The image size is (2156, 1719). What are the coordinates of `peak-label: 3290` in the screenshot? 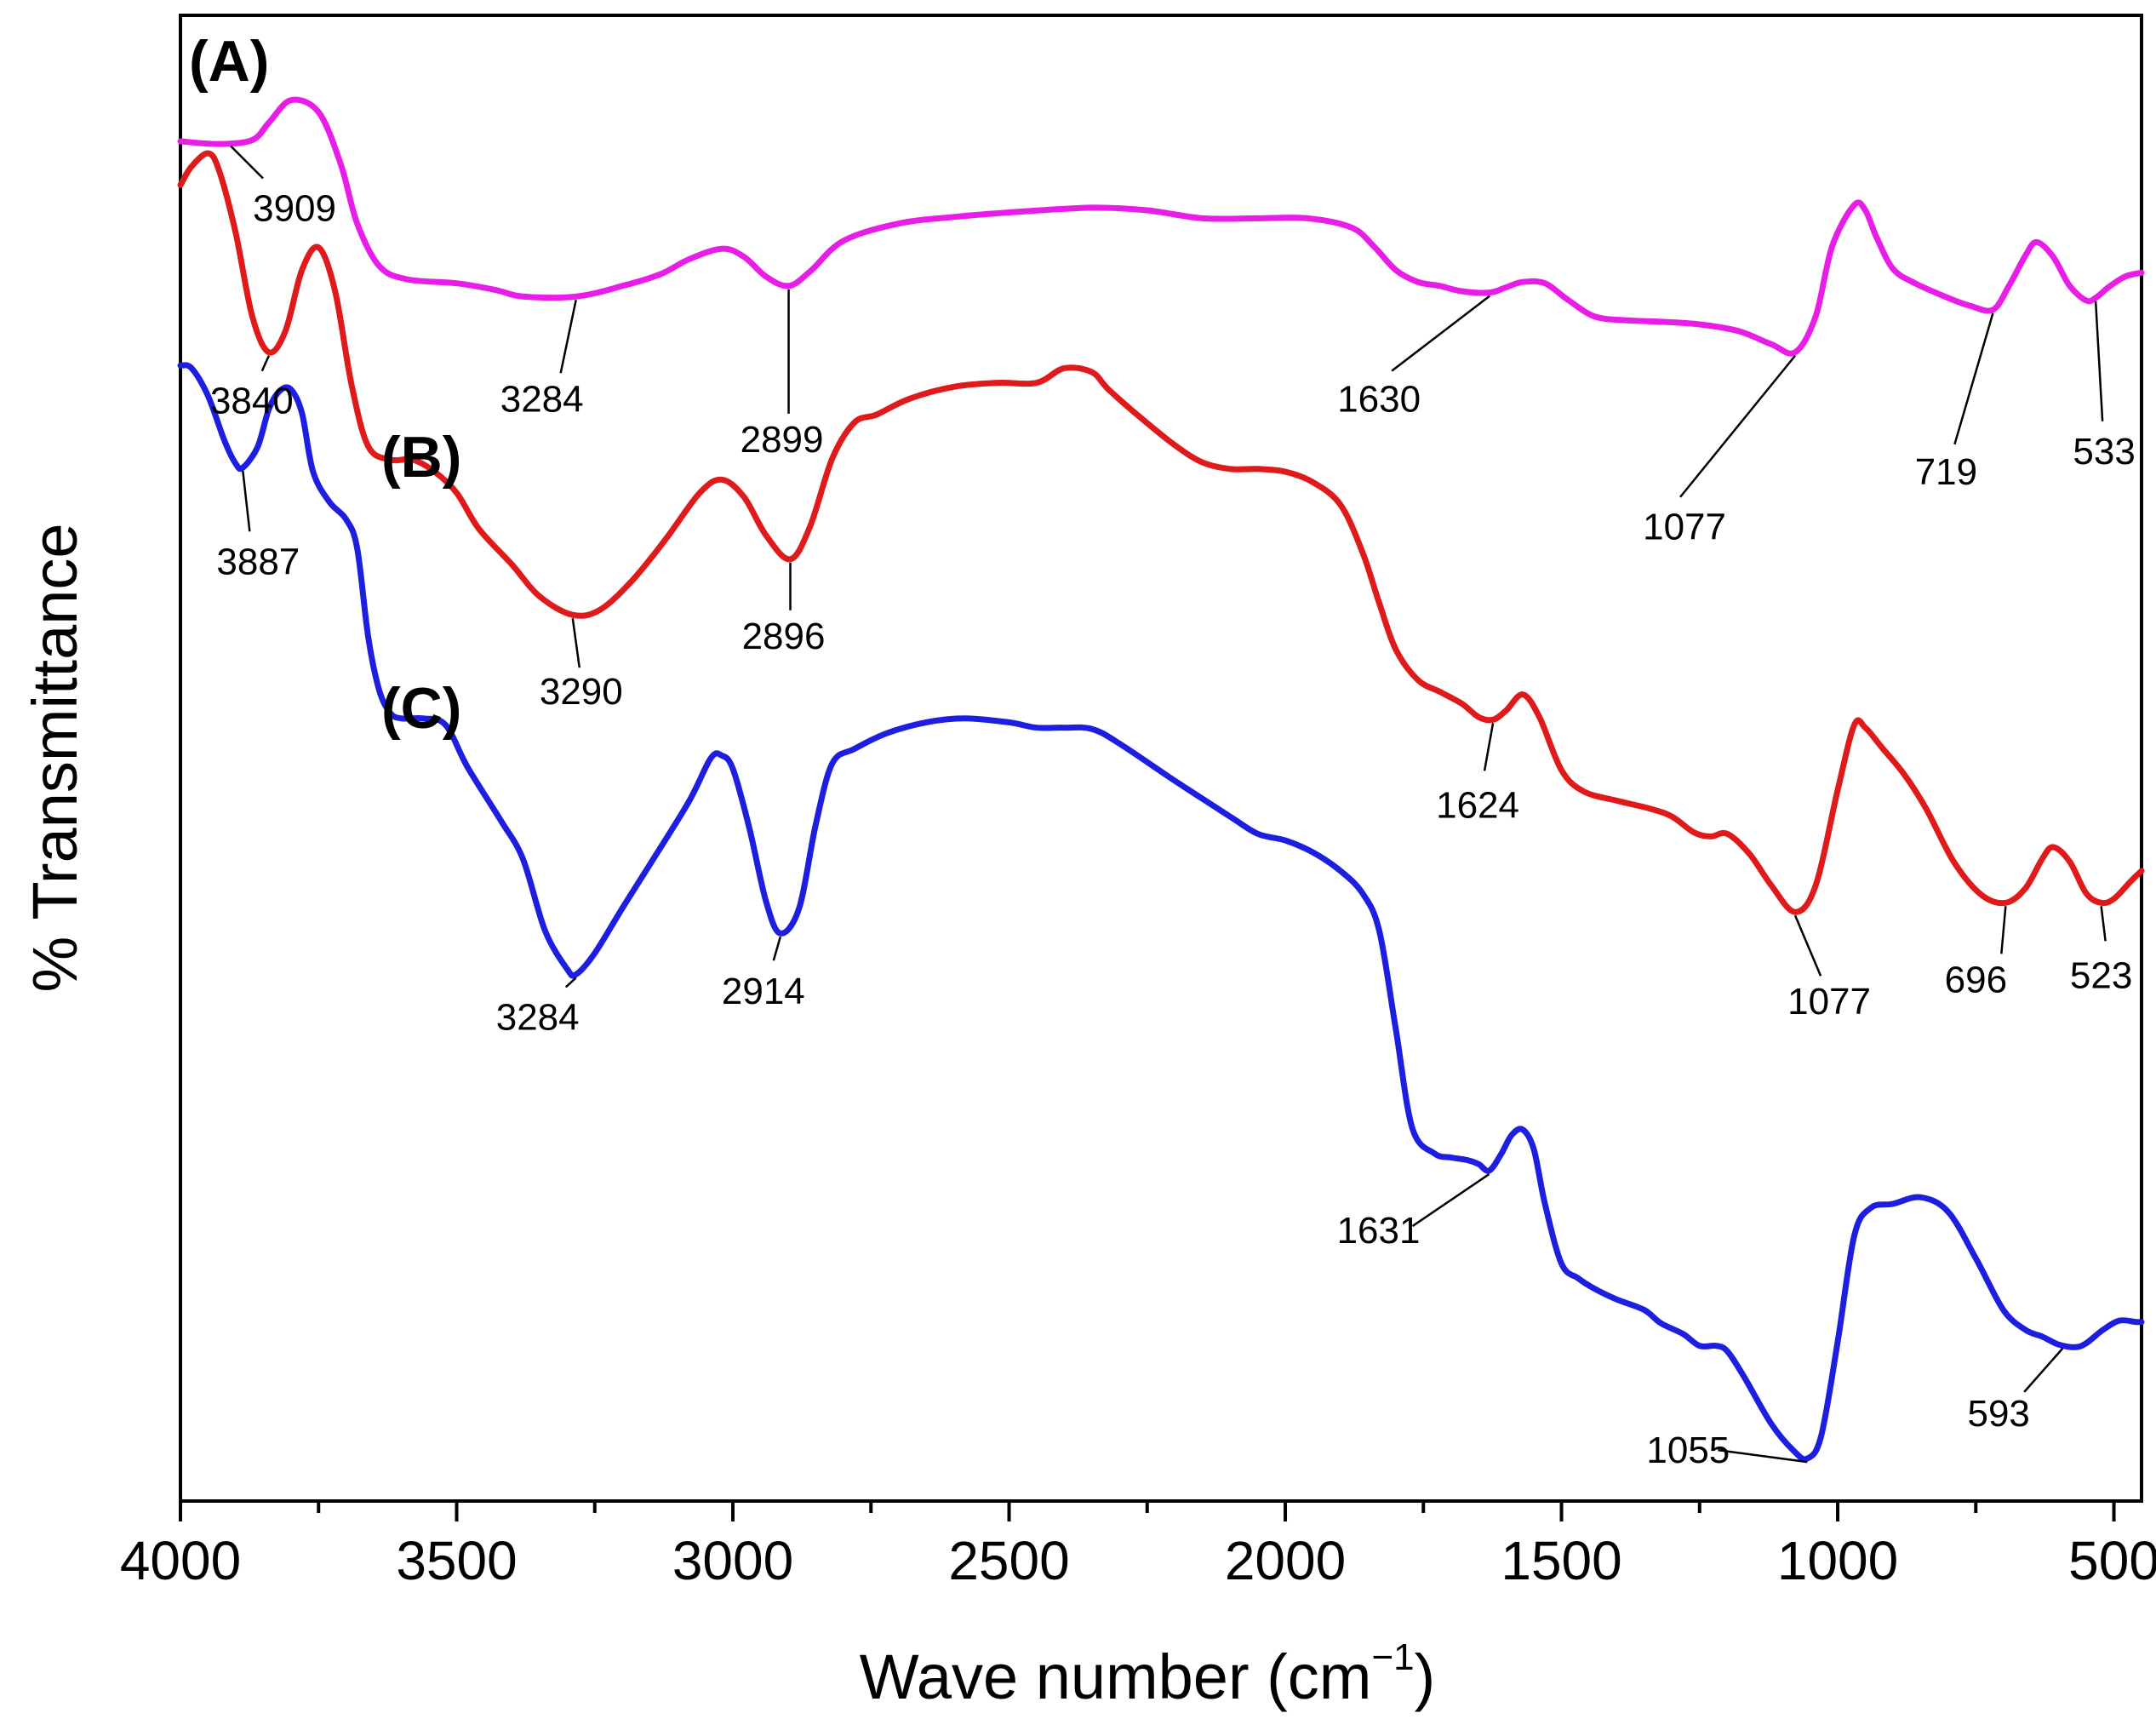 It's located at (581, 692).